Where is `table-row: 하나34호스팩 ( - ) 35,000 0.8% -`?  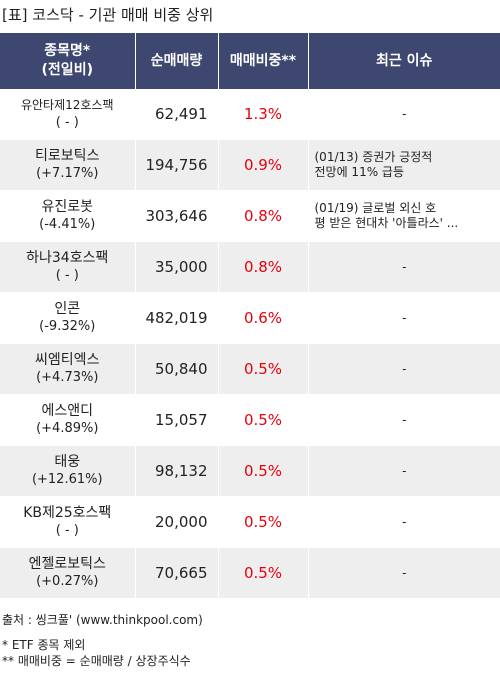
table-row: 하나34호스팩 ( - ) 35,000 0.8% - is located at coordinates (250, 267).